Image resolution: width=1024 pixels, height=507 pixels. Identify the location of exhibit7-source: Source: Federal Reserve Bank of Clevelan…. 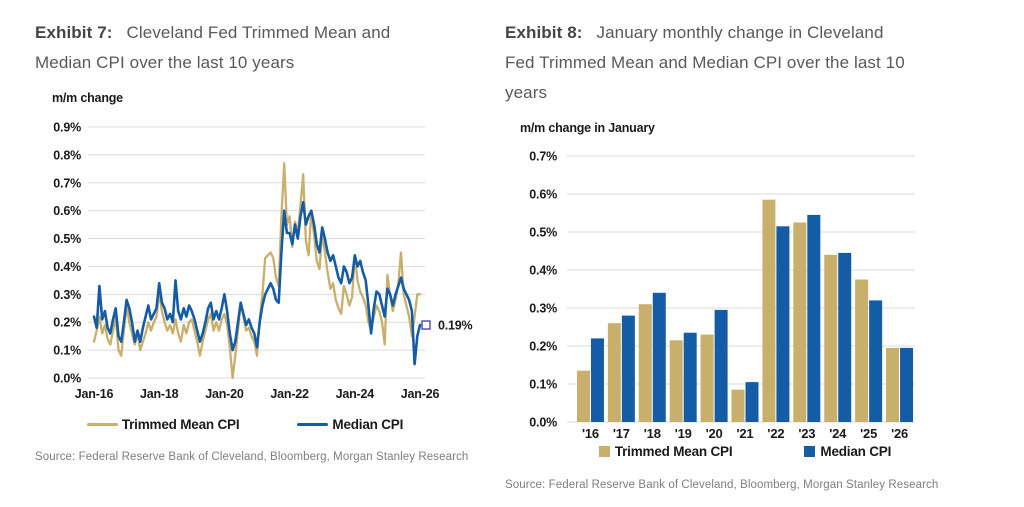
(252, 457).